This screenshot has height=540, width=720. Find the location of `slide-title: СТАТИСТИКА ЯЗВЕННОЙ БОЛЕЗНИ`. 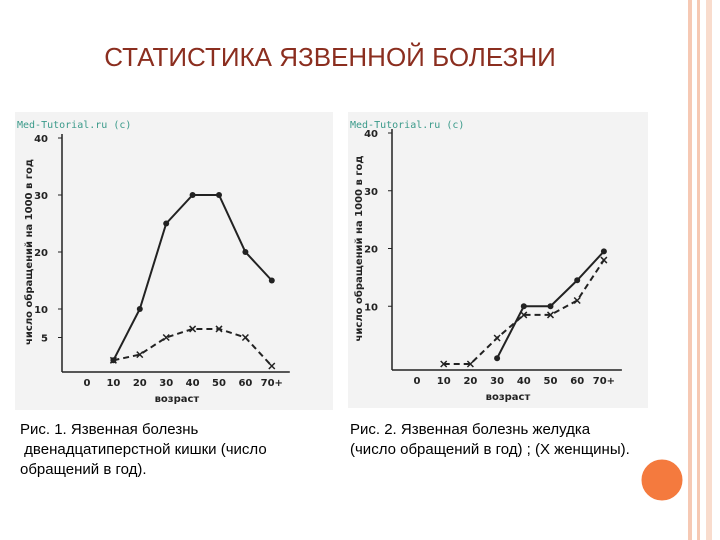

slide-title: СТАТИСТИКА ЯЗВЕННОЙ БОЛЕЗНИ is located at coordinates (330, 57).